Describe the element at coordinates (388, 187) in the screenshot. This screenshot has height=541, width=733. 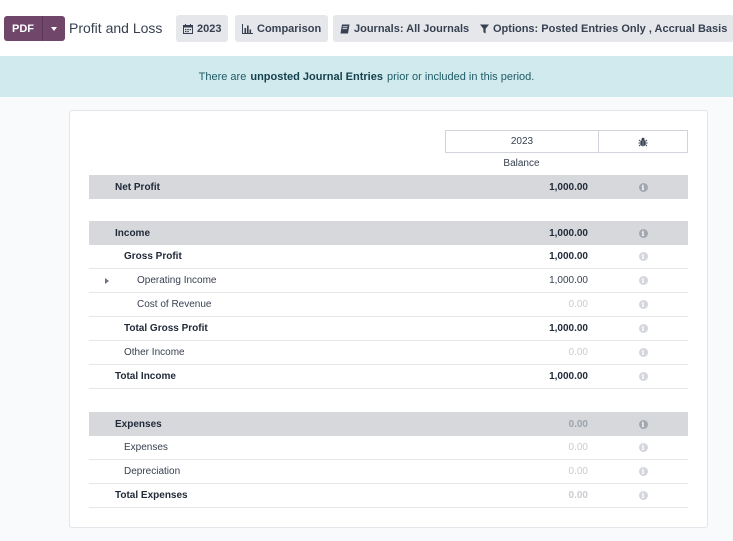
I see `report-line-net-profit: Net Profit 1,000.00 i` at that location.